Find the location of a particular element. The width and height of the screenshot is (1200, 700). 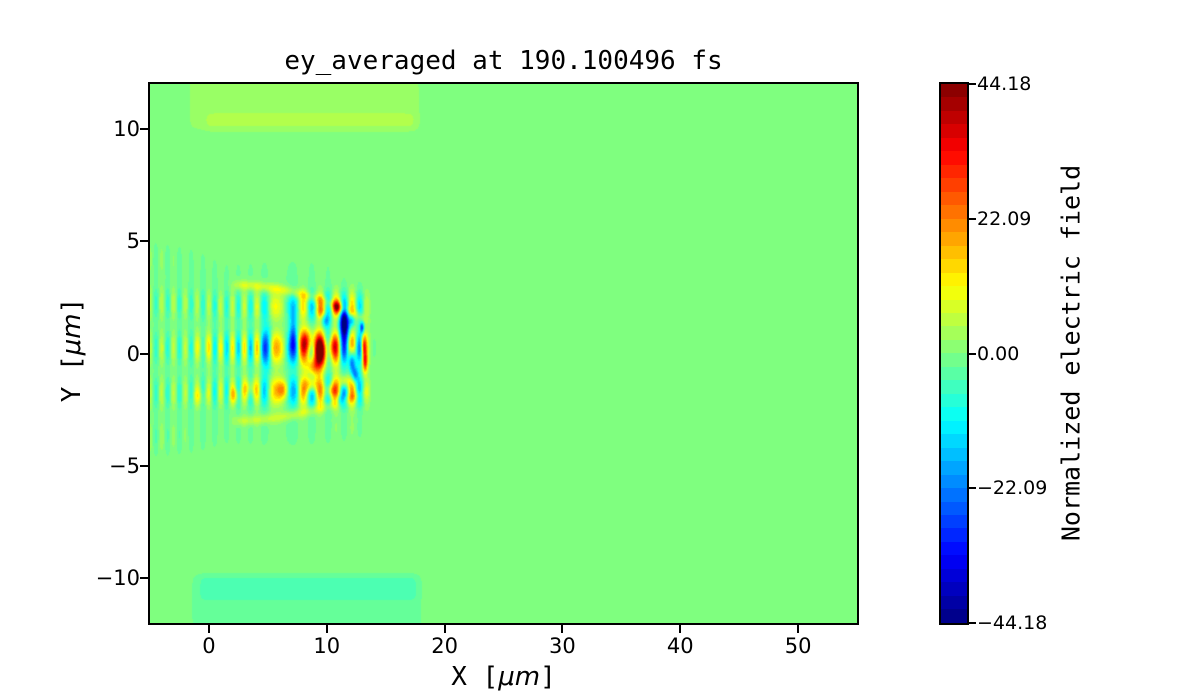

colorbar-tick-label: −22.09 is located at coordinates (1012, 488).